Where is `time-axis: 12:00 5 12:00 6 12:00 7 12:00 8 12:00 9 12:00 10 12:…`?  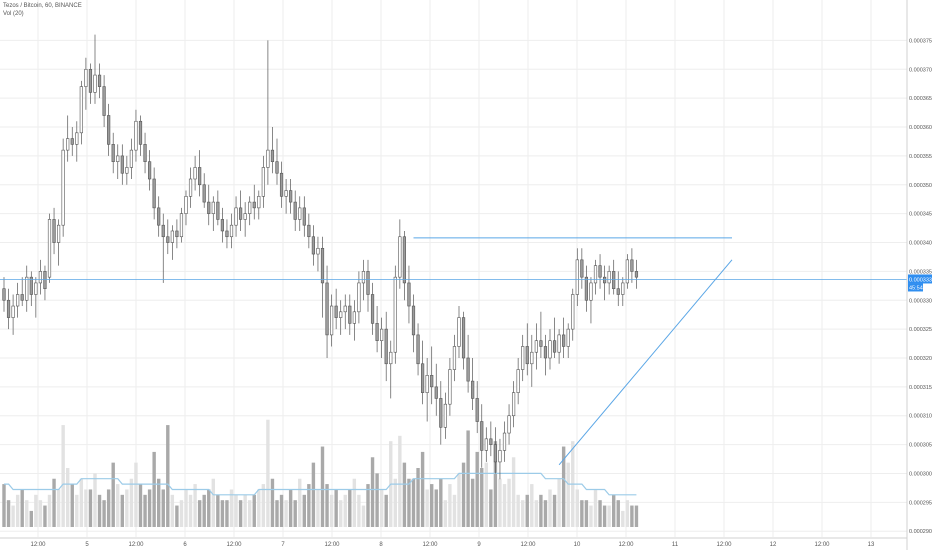
time-axis: 12:00 5 12:00 6 12:00 7 12:00 8 12:00 9 12:00 10 12:… is located at coordinates (453, 542).